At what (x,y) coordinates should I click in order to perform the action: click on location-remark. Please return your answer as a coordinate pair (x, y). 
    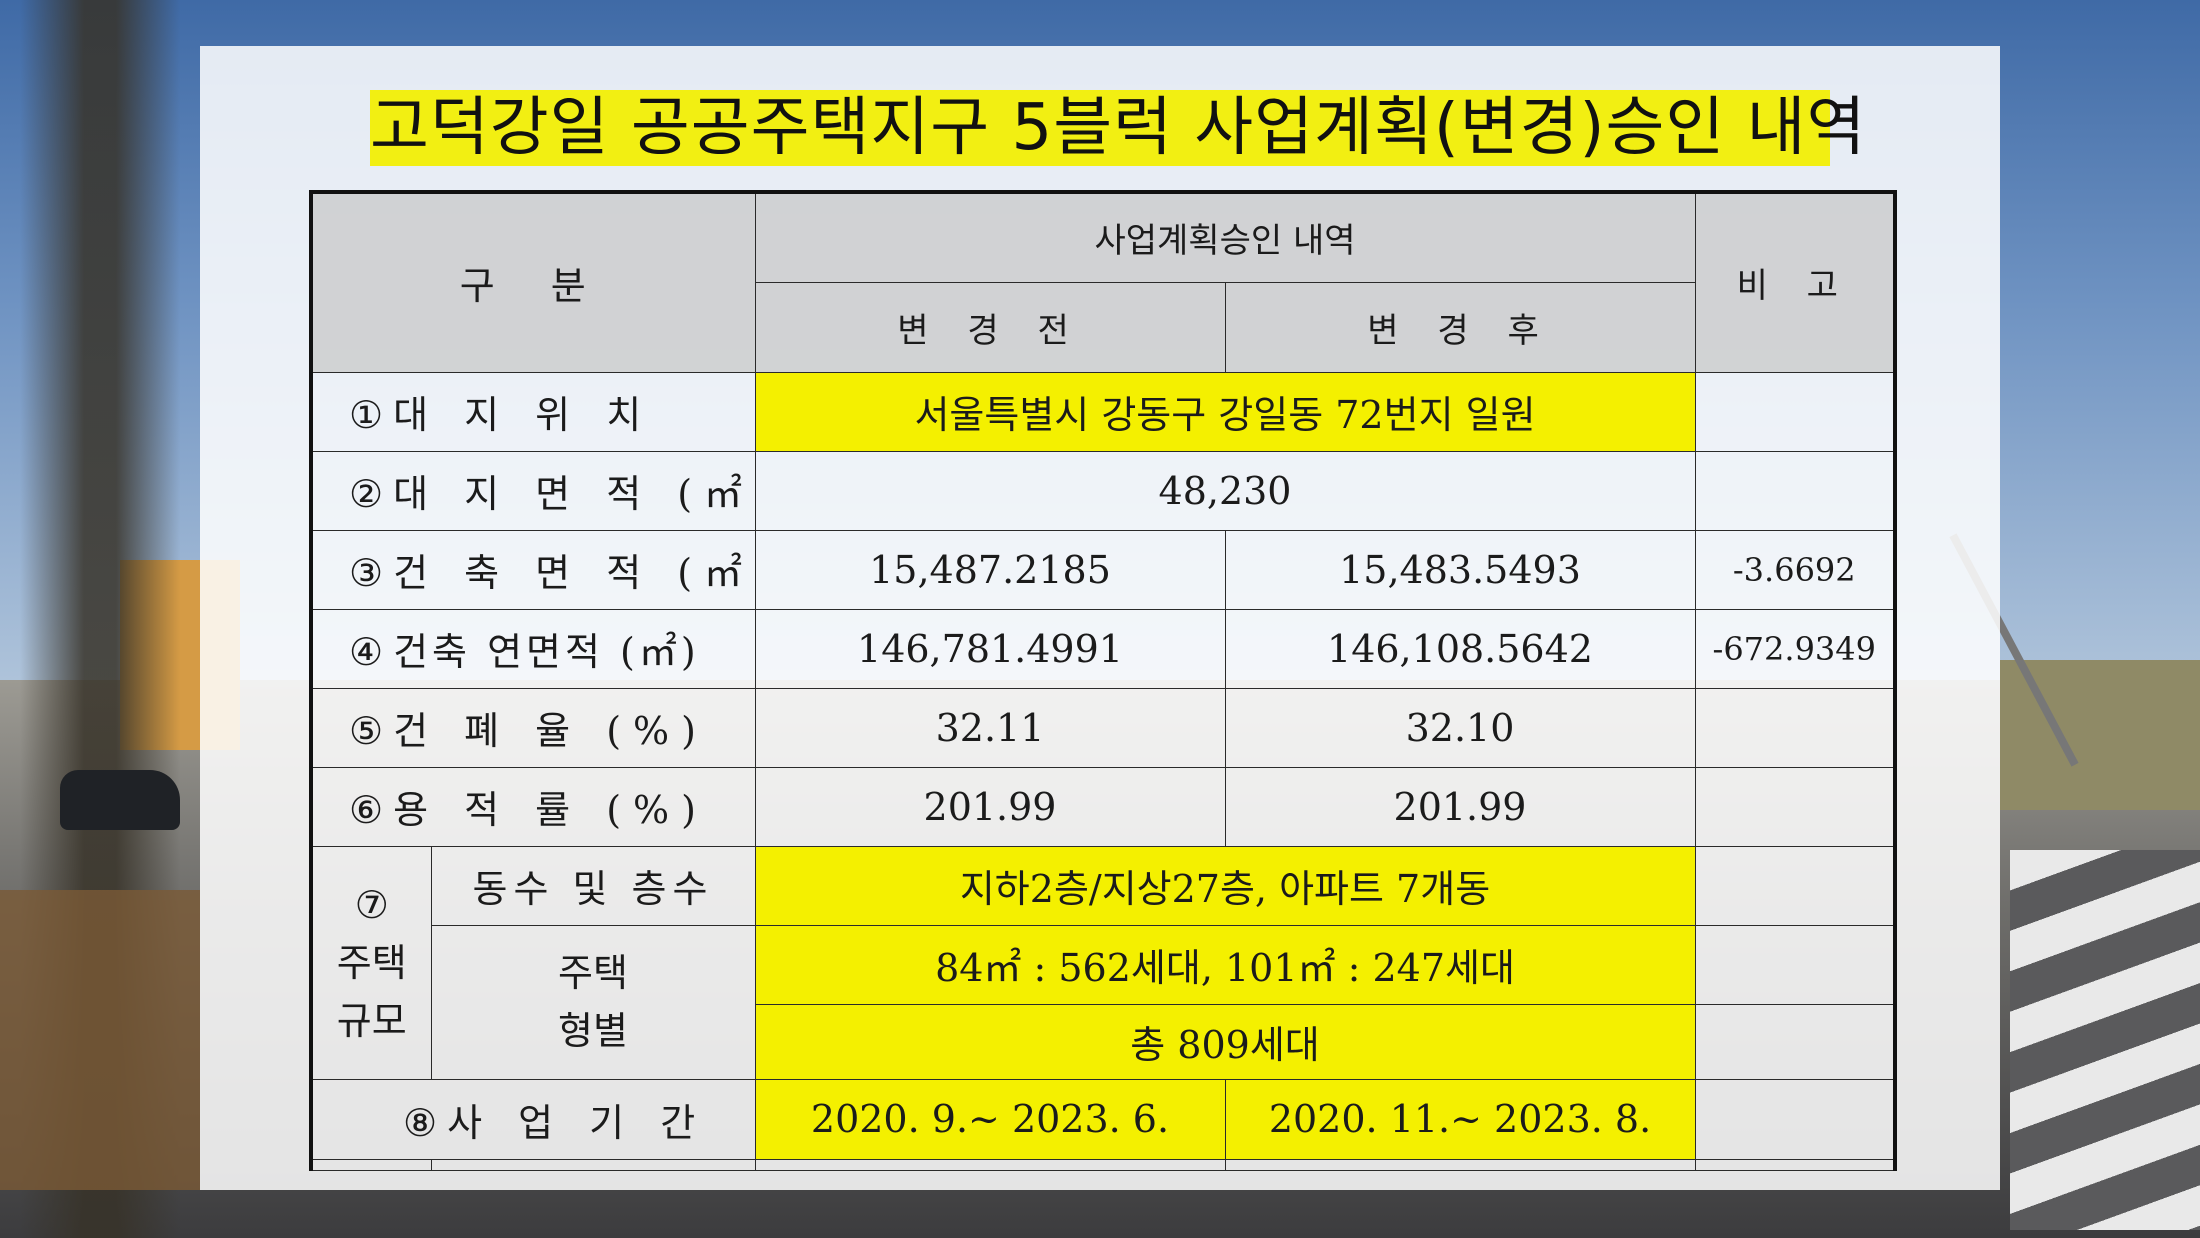
    Looking at the image, I should click on (1795, 411).